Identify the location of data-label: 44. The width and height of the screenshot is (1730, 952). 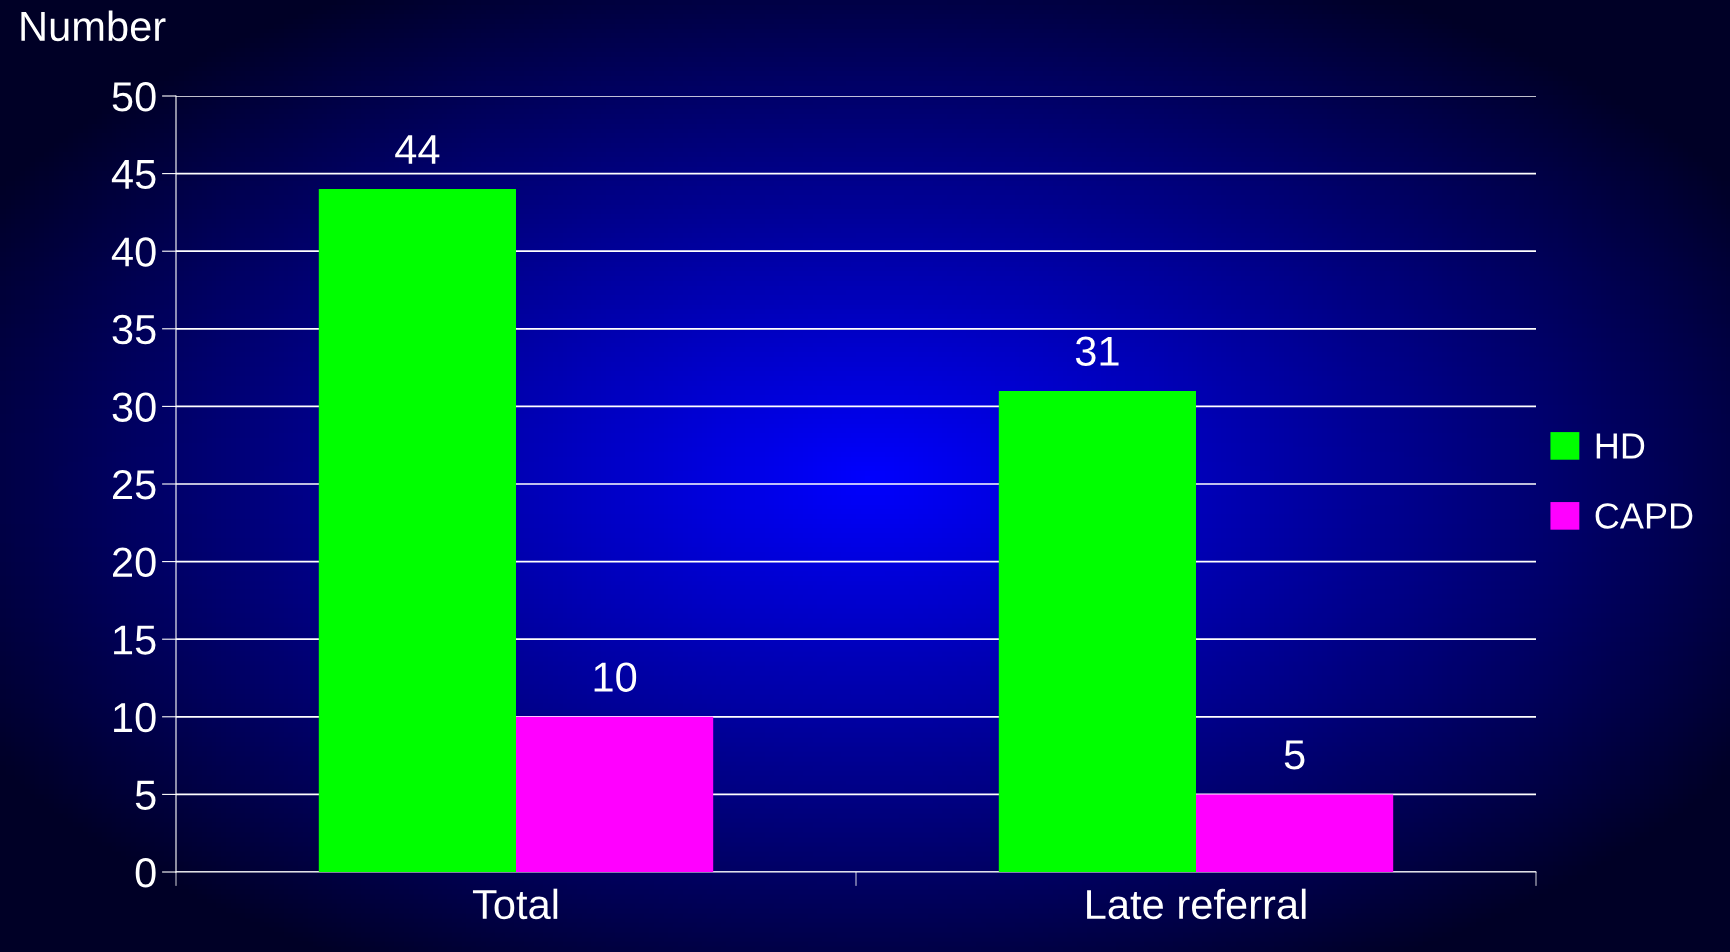
(417, 149).